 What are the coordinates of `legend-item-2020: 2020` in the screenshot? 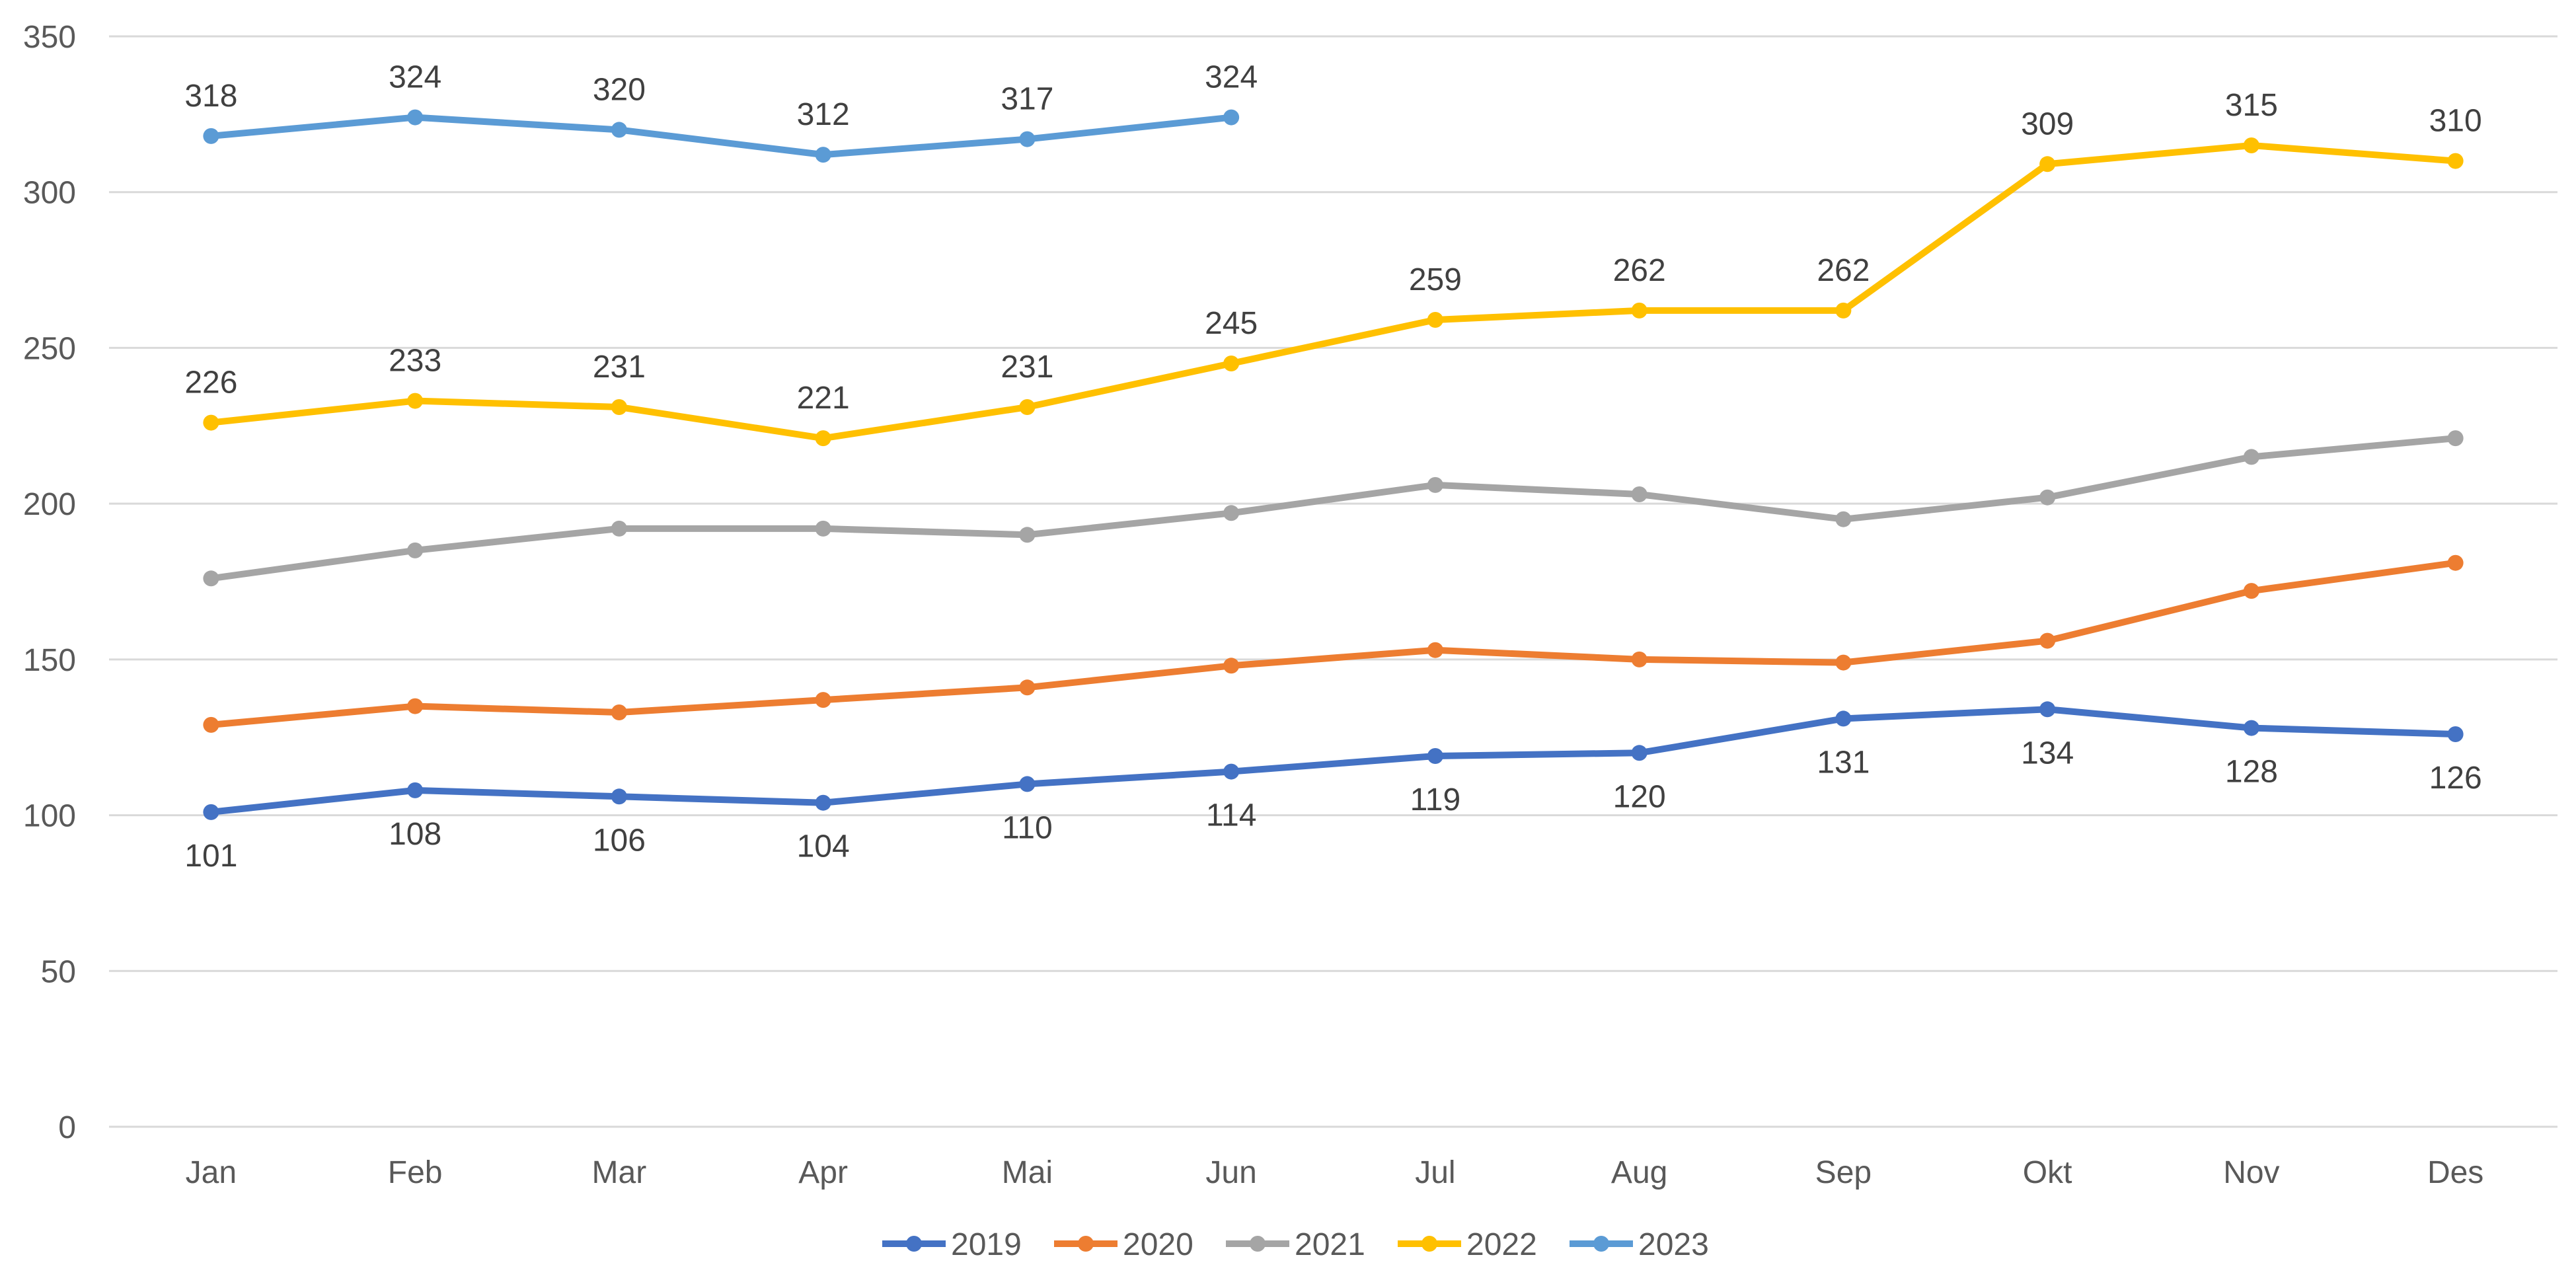 It's located at (1123, 1244).